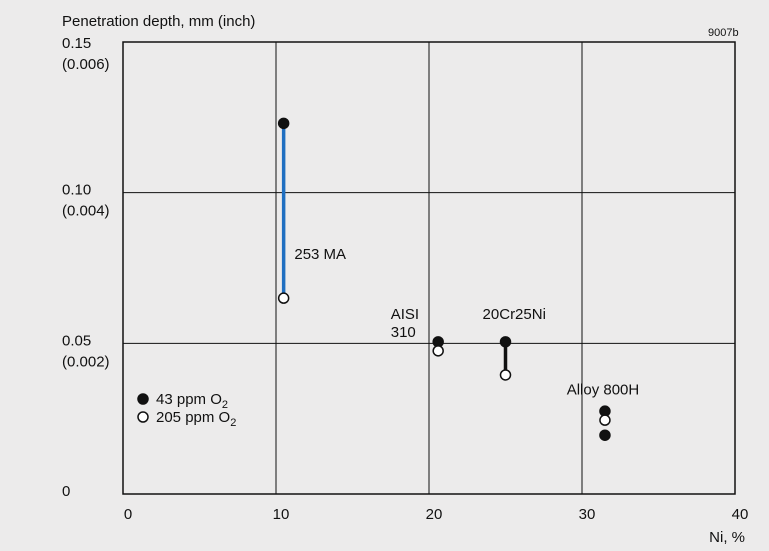 The width and height of the screenshot is (769, 551). I want to click on y-tick-label-inch: (0.002), so click(86, 361).